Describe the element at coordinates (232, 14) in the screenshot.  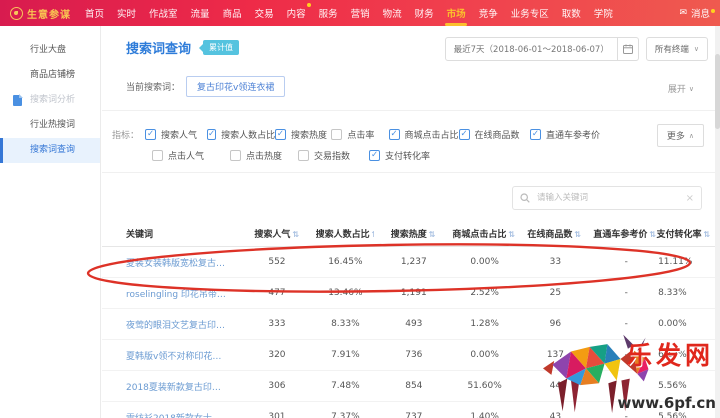
I see `nav-item: 商品` at that location.